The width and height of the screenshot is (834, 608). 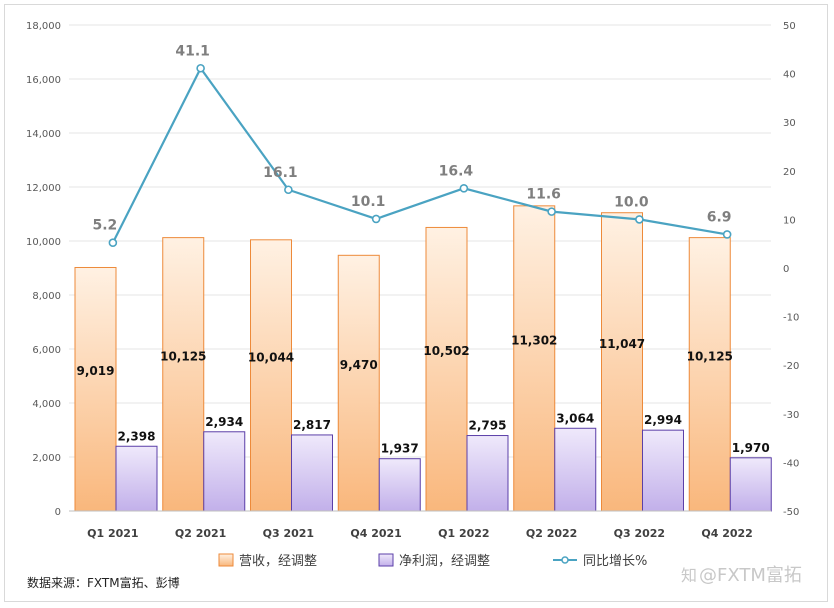 I want to click on profit-data-label: 2,994, so click(x=663, y=420).